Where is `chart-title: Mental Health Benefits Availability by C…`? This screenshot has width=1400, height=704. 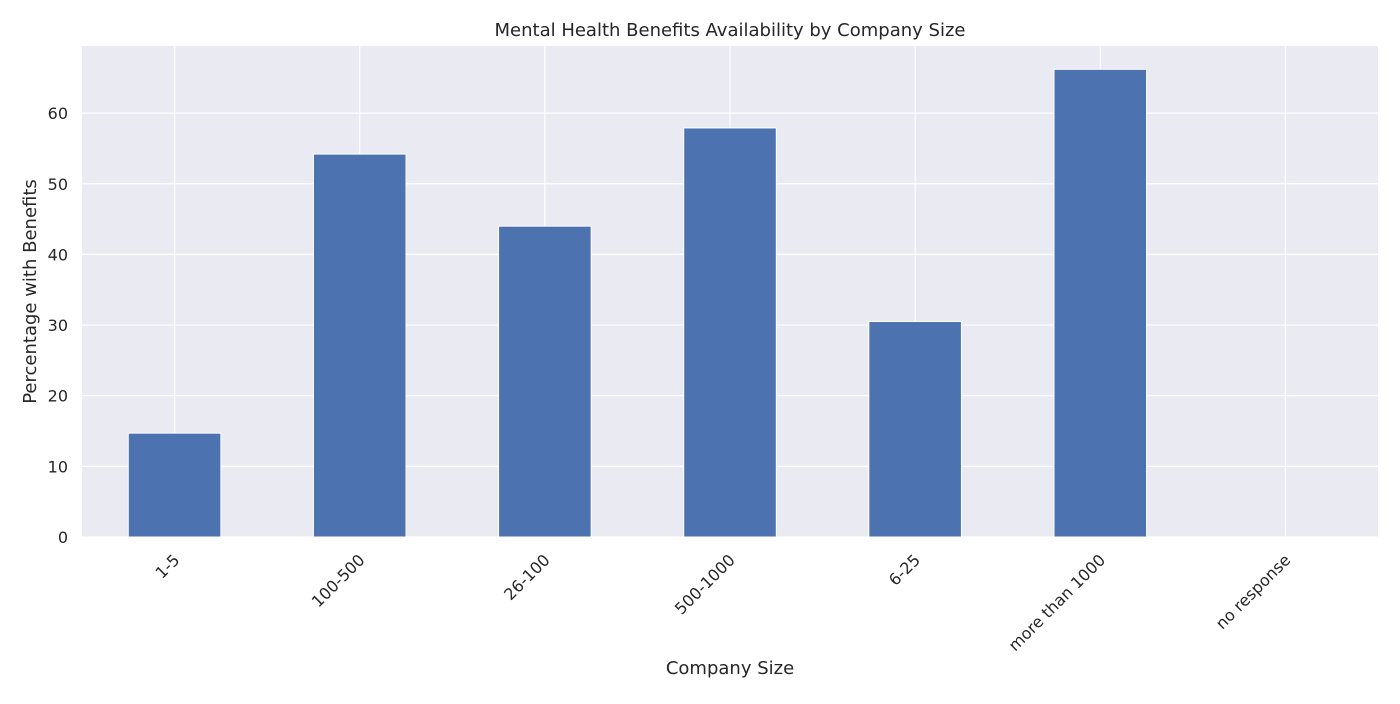
chart-title: Mental Health Benefits Availability by C… is located at coordinates (730, 30).